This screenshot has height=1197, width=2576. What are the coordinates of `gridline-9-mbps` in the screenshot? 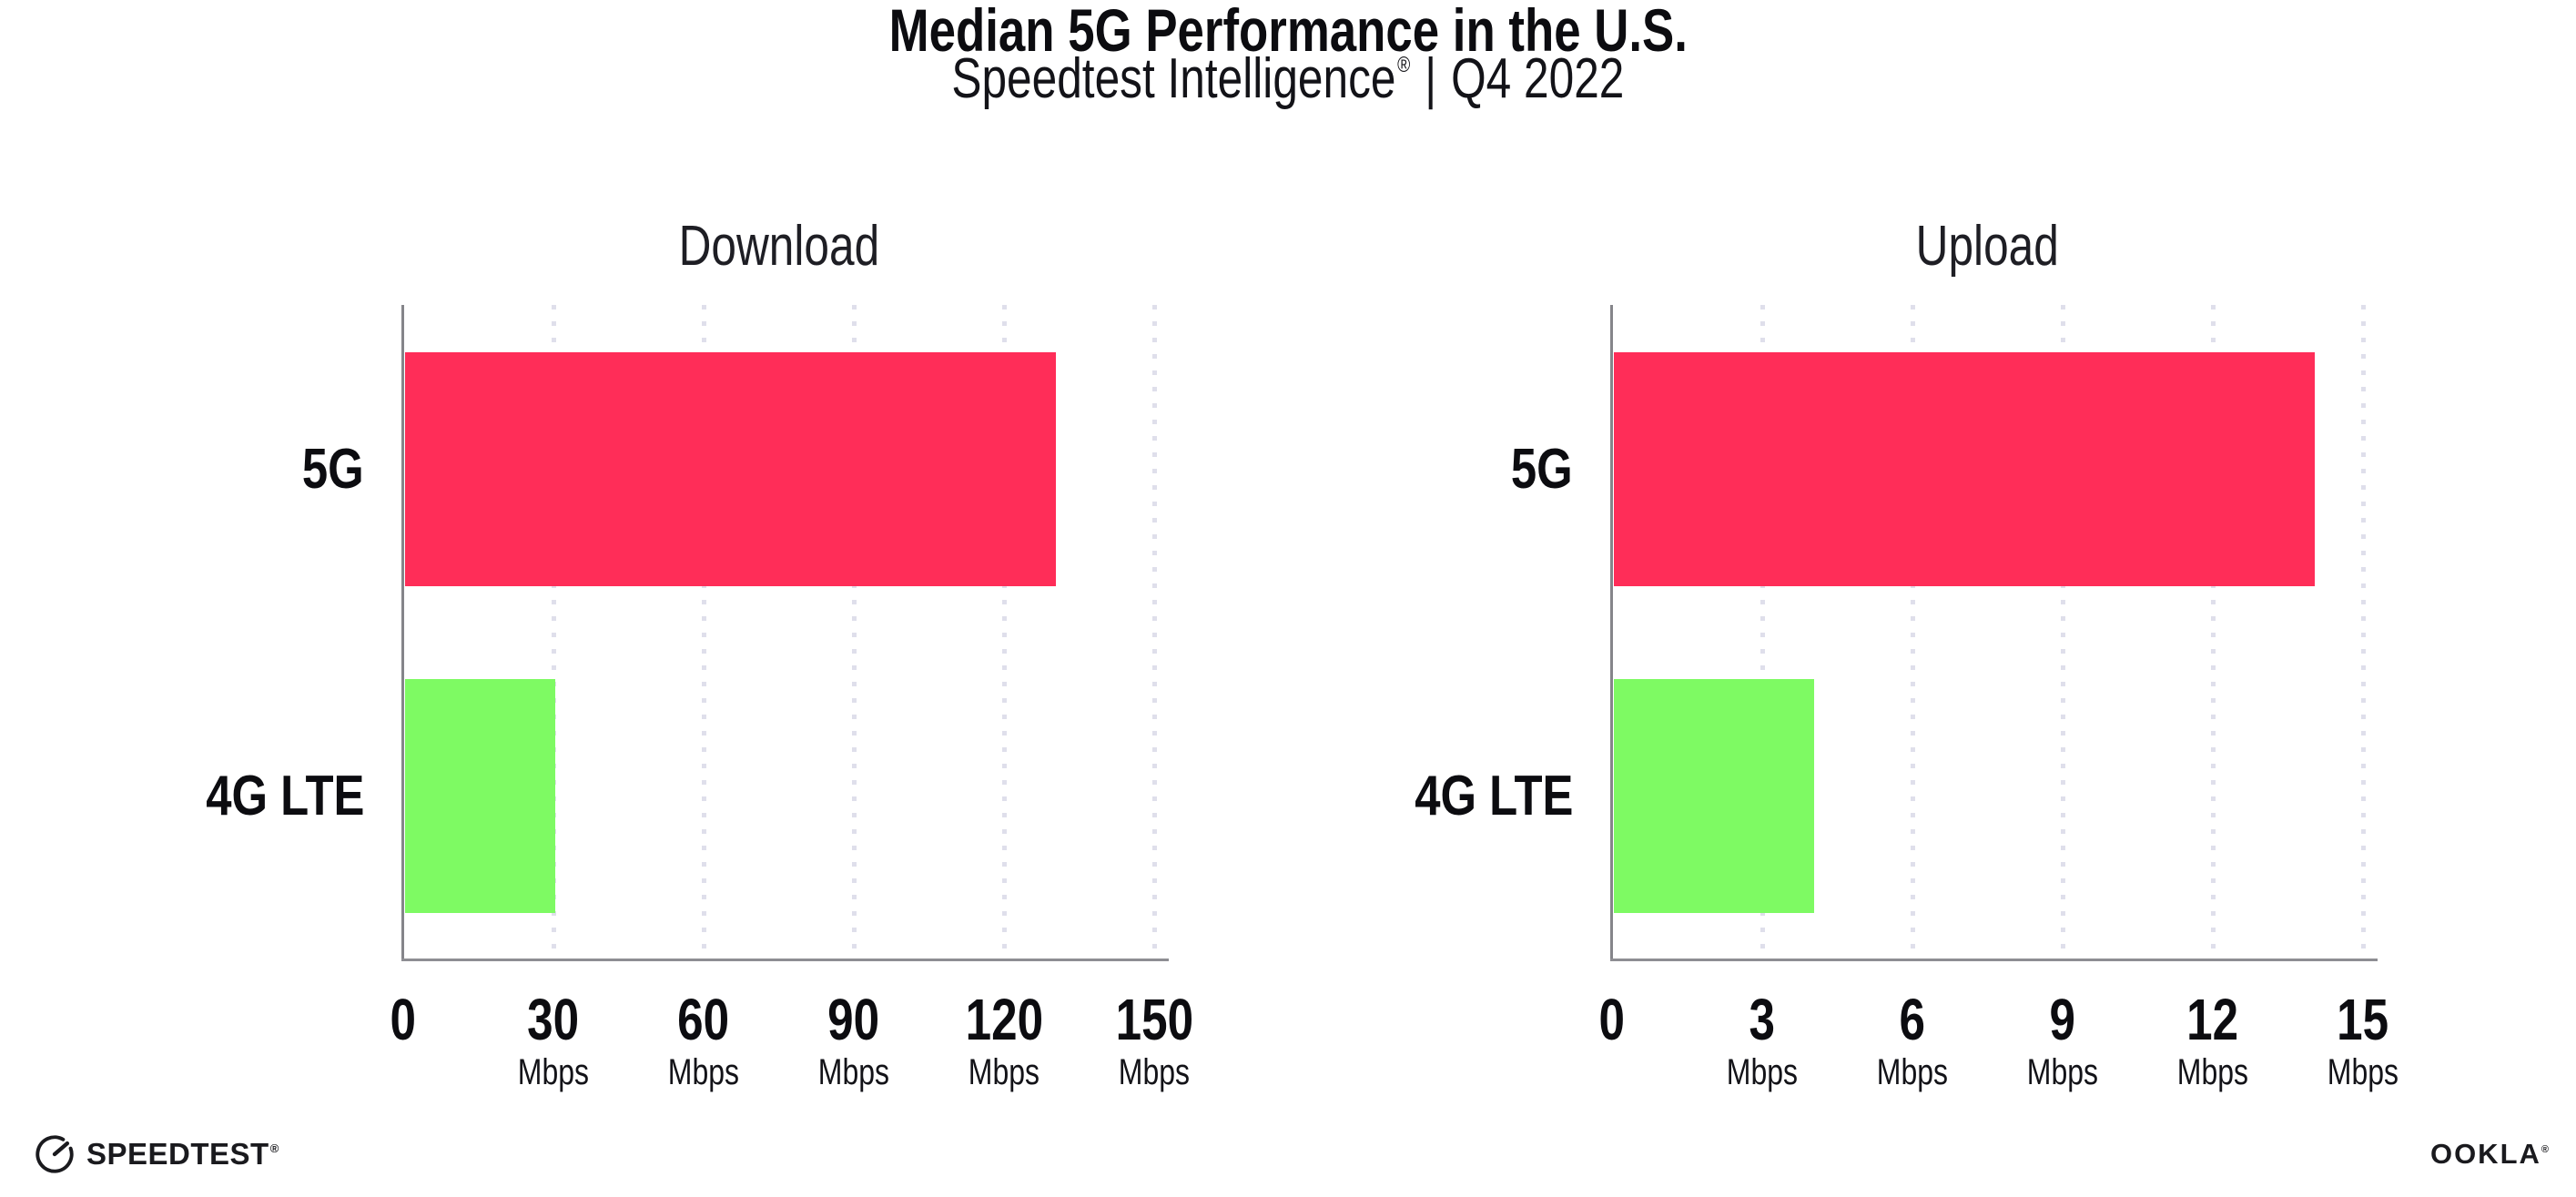 It's located at (2063, 632).